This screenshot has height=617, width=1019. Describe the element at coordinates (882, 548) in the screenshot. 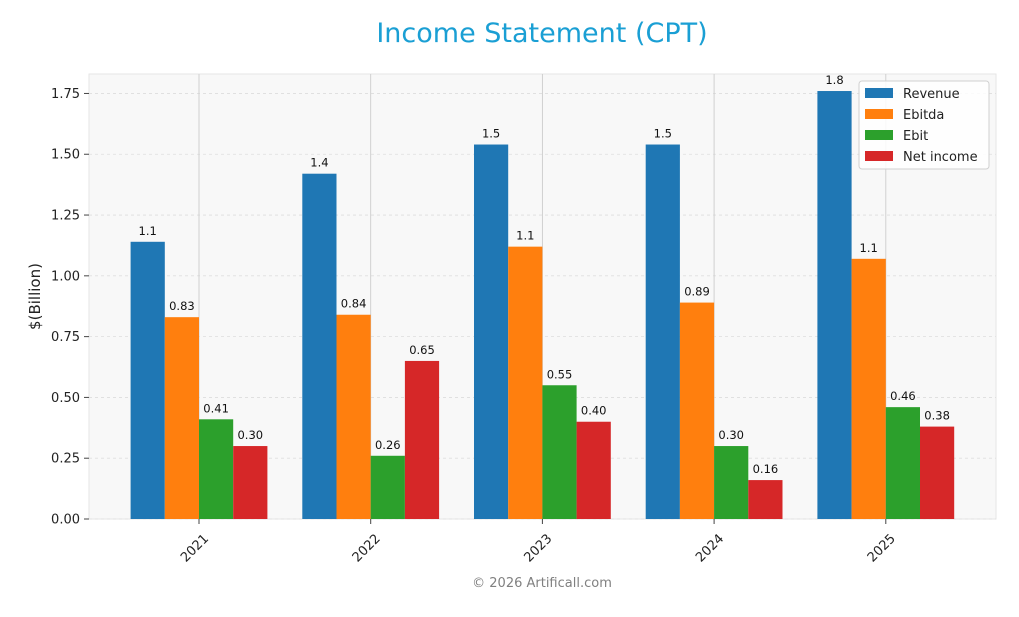

I see `x-tick-label: 2025` at that location.